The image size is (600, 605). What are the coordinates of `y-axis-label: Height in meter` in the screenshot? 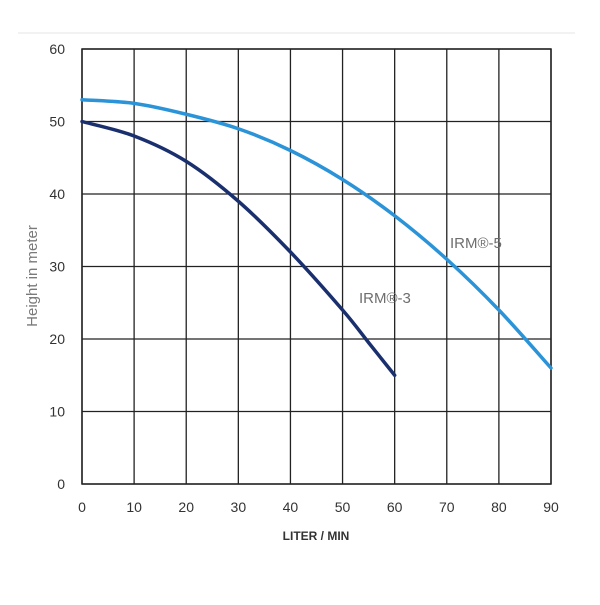 It's located at (32, 276).